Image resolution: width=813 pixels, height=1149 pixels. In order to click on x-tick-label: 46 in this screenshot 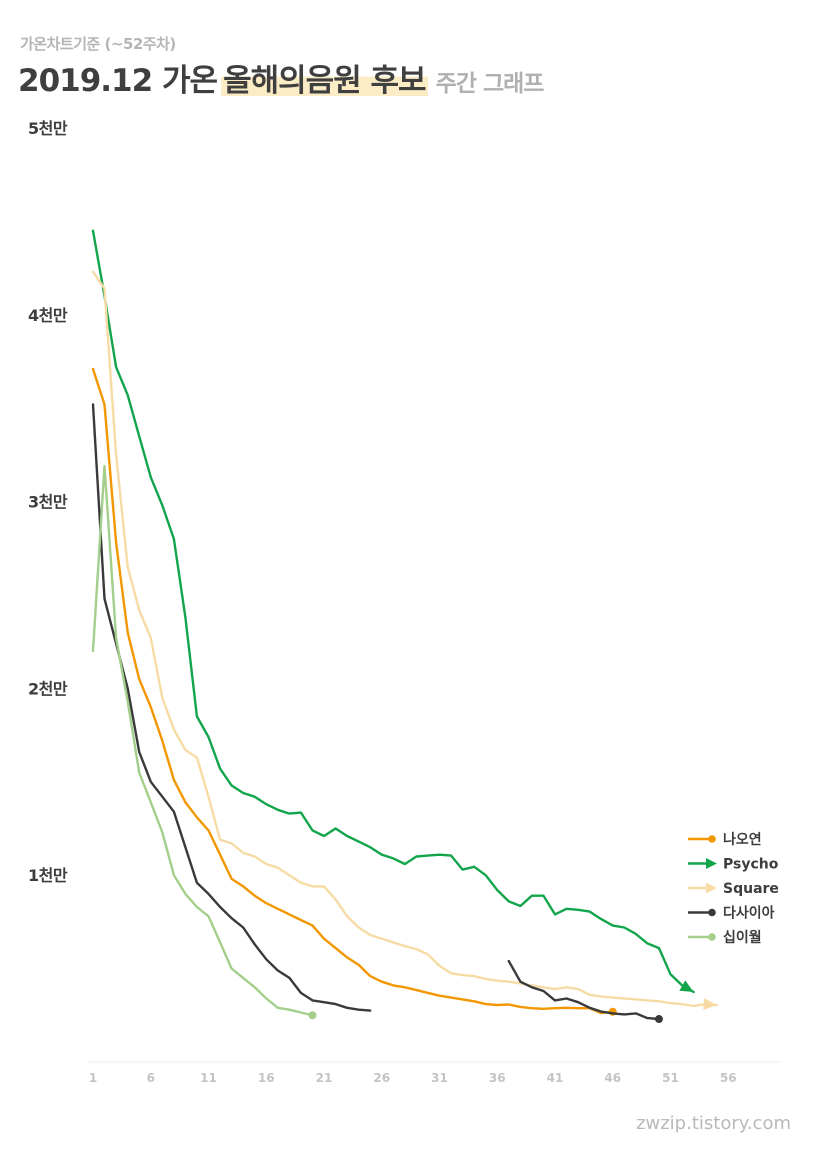, I will do `click(612, 1078)`.